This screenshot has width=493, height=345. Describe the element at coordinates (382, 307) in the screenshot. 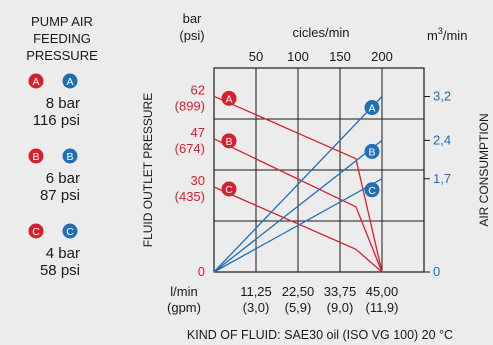

I see `bottom-tick-sublabel: (11,9)` at that location.